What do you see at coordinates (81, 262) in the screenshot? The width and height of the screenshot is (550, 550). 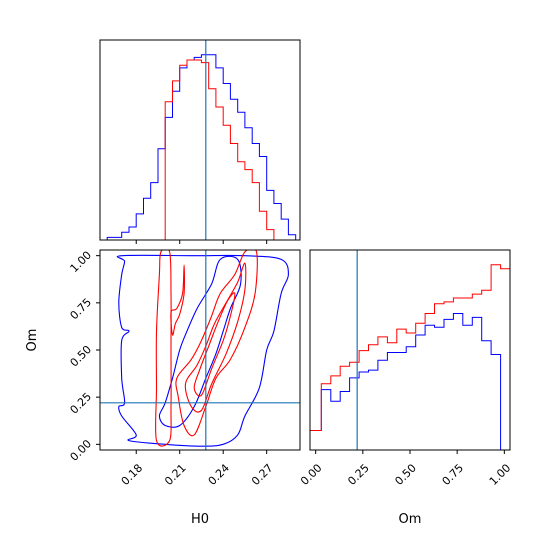 I see `contour-ytick-label: 1.00` at bounding box center [81, 262].